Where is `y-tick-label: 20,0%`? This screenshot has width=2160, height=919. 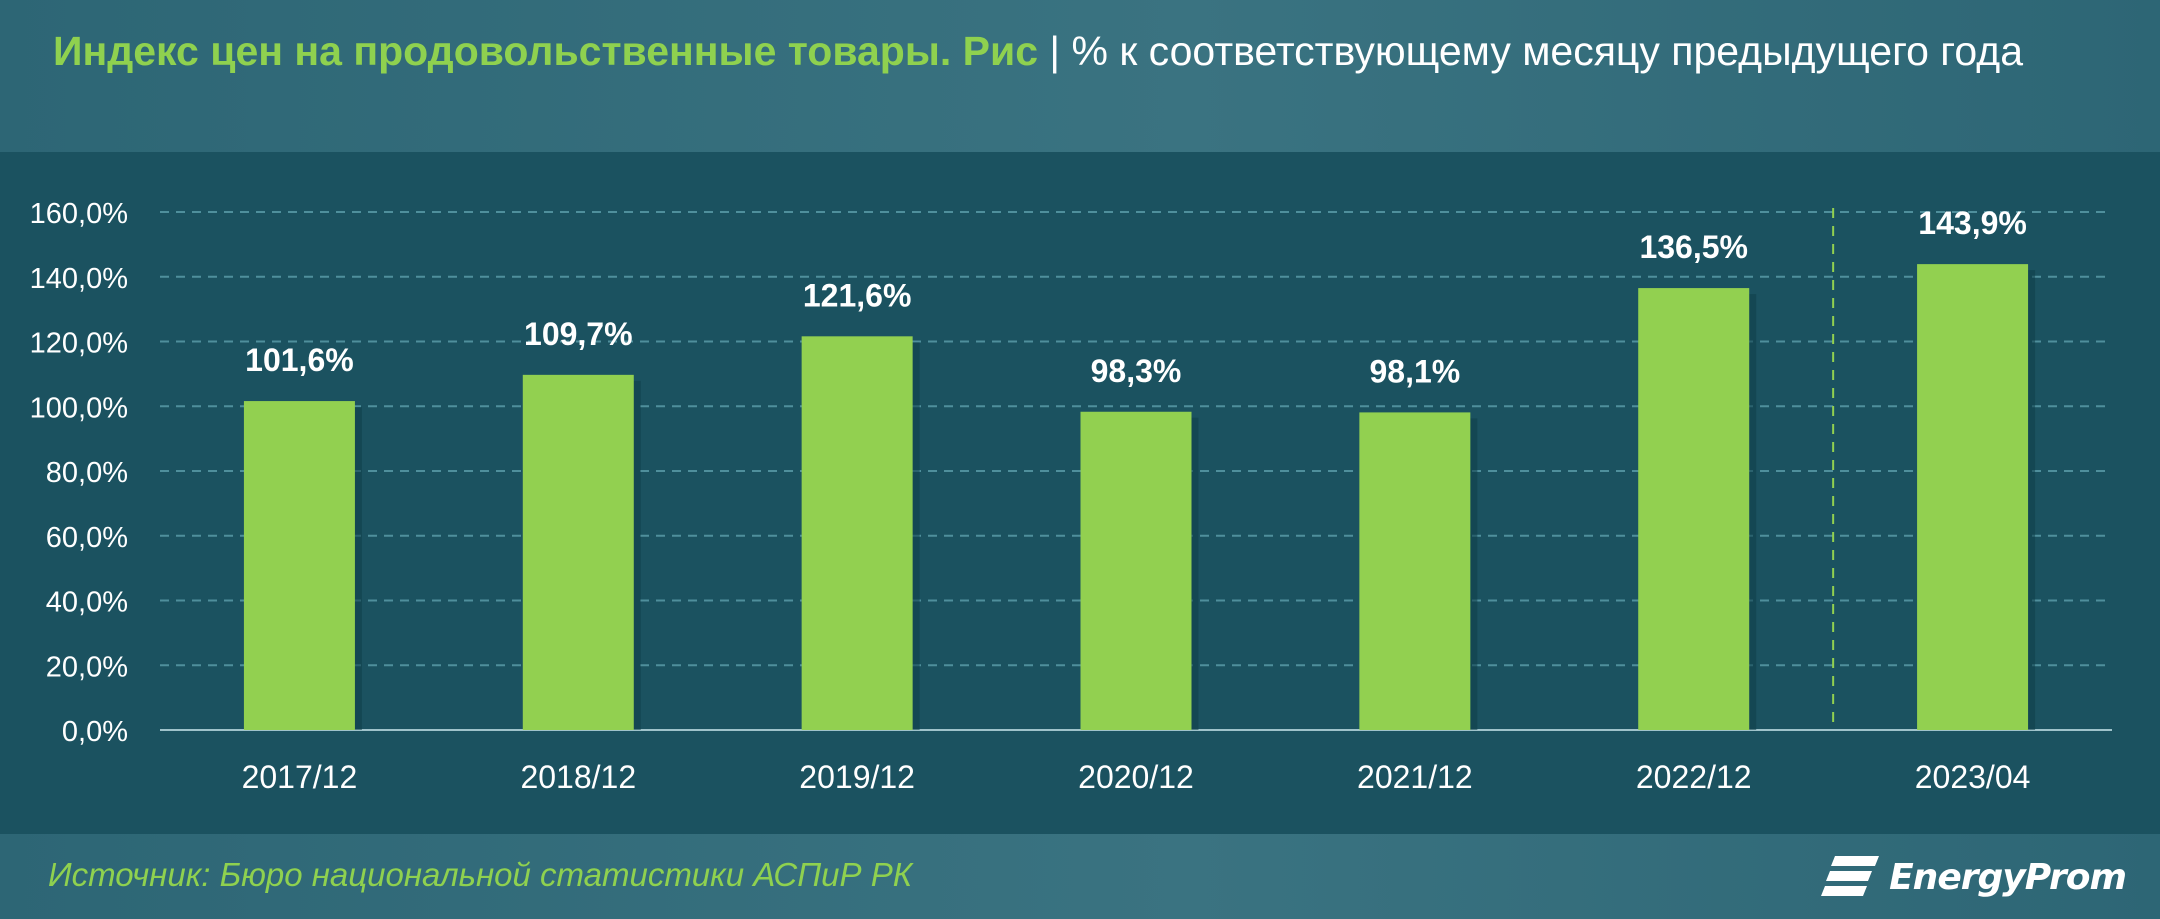 y-tick-label: 20,0% is located at coordinates (87, 667).